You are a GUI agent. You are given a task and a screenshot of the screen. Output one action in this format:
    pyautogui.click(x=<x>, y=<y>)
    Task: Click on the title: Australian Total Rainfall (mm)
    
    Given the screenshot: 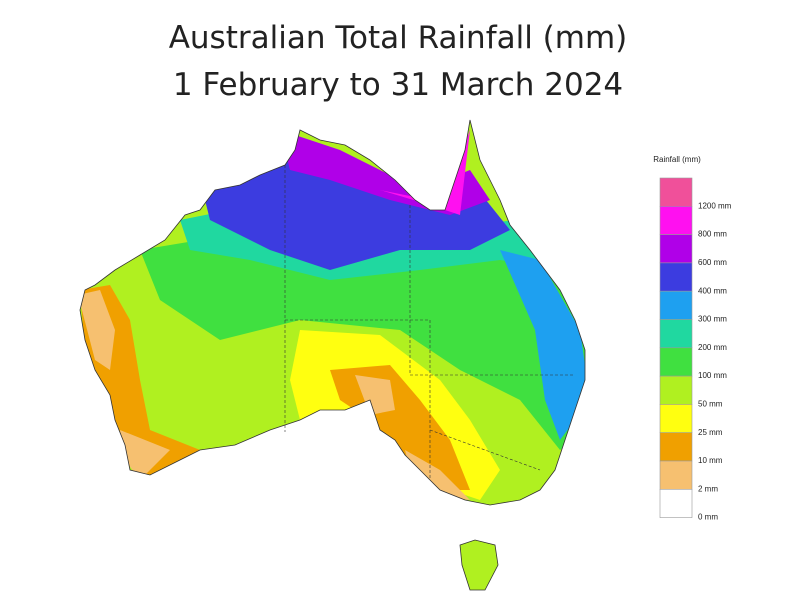 What is the action you would take?
    pyautogui.click(x=398, y=38)
    